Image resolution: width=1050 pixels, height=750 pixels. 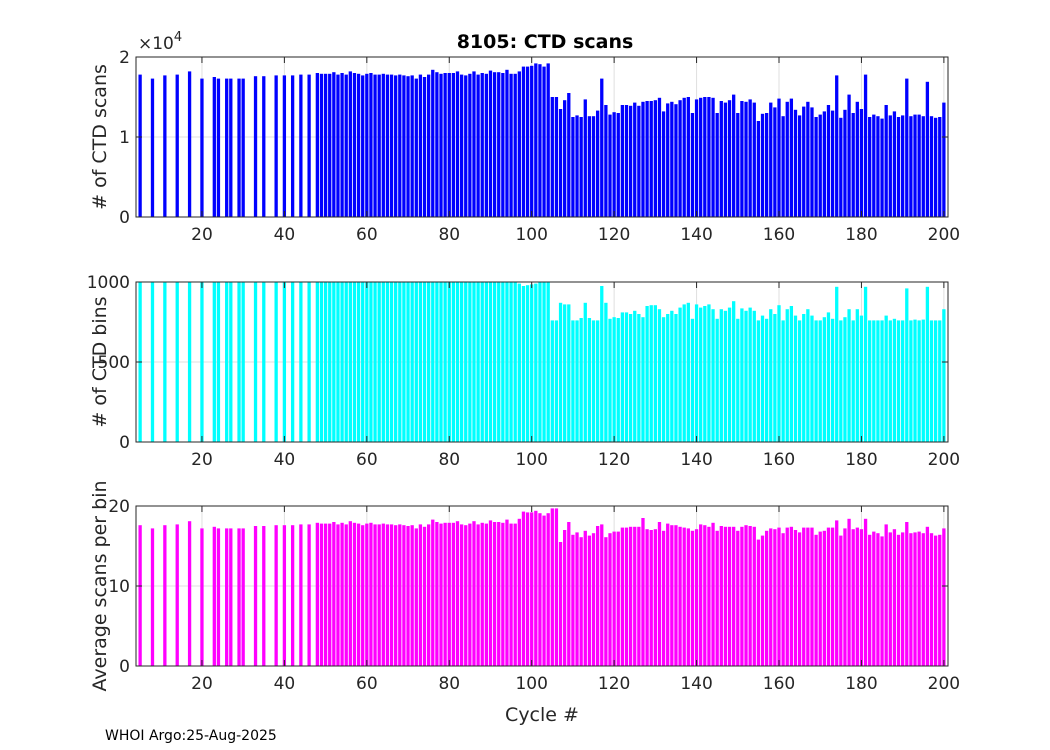 What do you see at coordinates (285, 684) in the screenshot?
I see `x-tick-label: 40` at bounding box center [285, 684].